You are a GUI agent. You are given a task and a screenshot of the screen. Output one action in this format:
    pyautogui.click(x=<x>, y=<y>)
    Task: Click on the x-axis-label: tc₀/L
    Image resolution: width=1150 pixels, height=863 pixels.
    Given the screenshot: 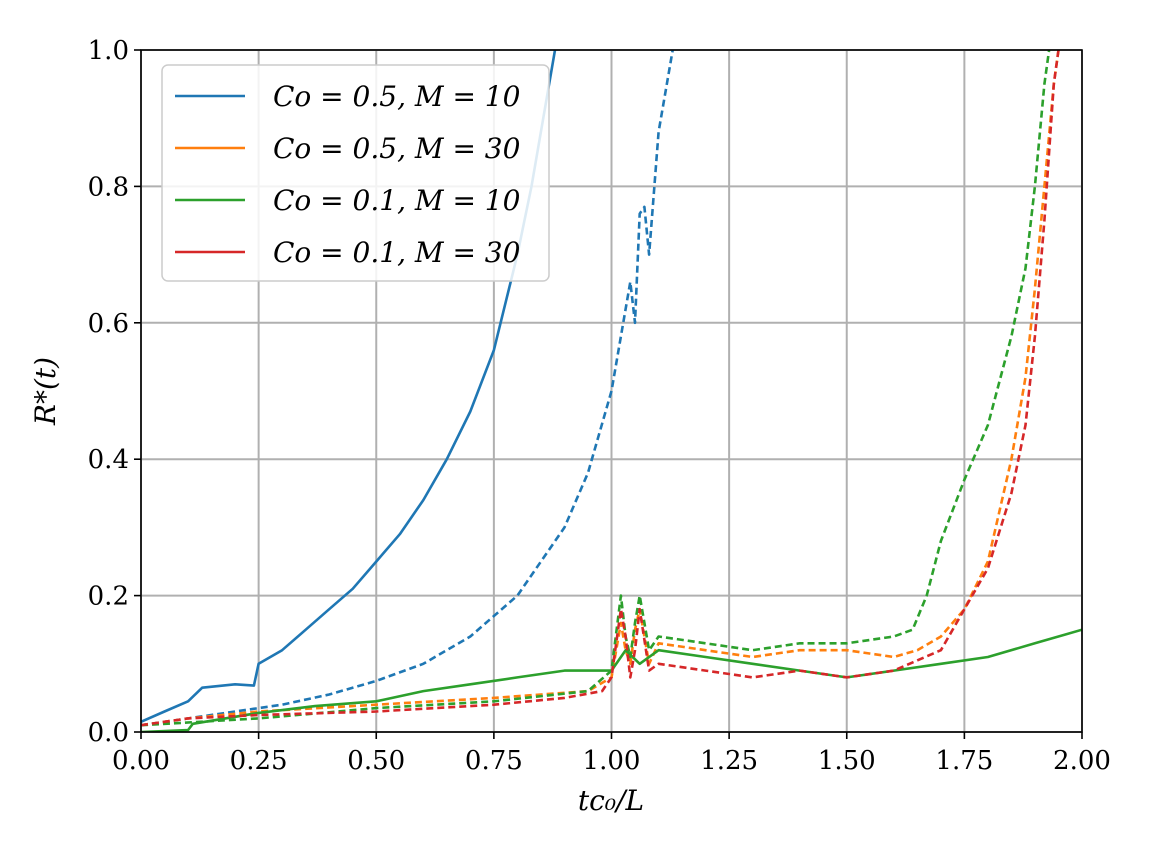 What is the action you would take?
    pyautogui.click(x=611, y=800)
    